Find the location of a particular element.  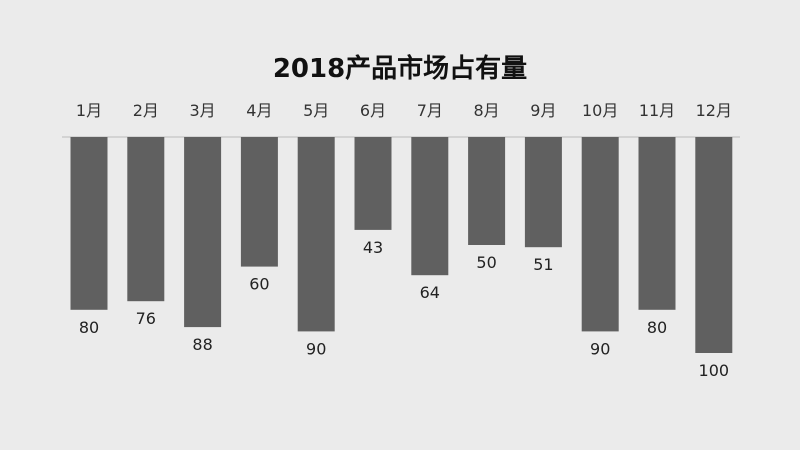

x-tick-label: 6月 is located at coordinates (373, 110).